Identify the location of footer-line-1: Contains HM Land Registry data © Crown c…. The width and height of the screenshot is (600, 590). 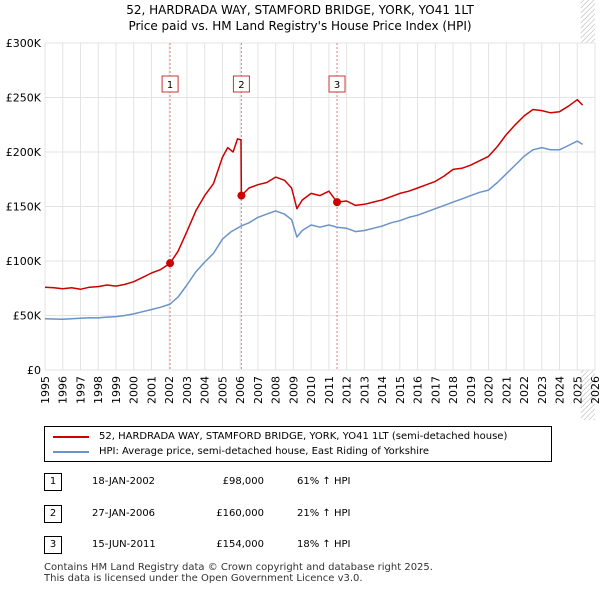
(238, 567).